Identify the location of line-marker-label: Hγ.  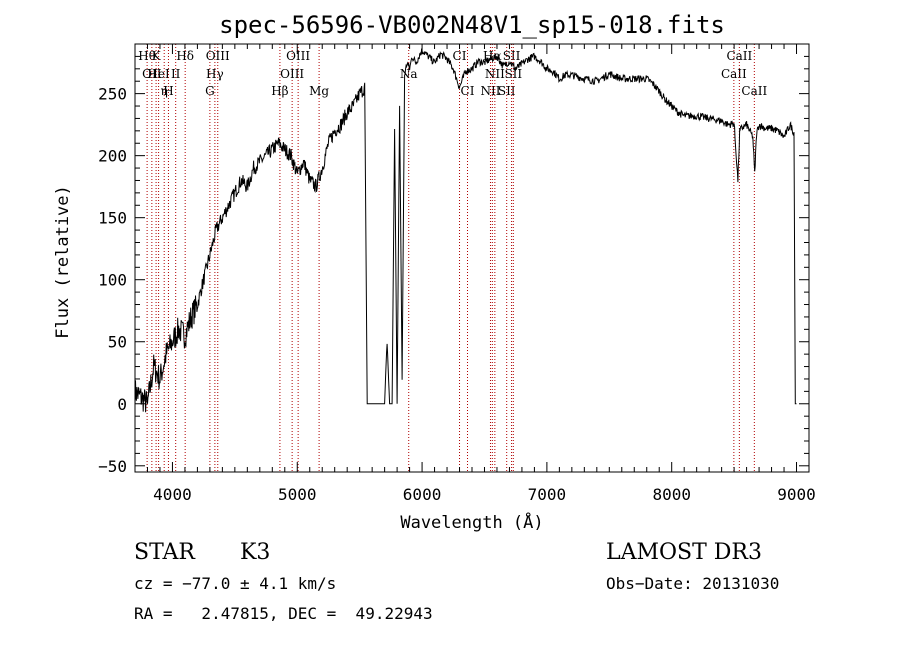
(215, 74).